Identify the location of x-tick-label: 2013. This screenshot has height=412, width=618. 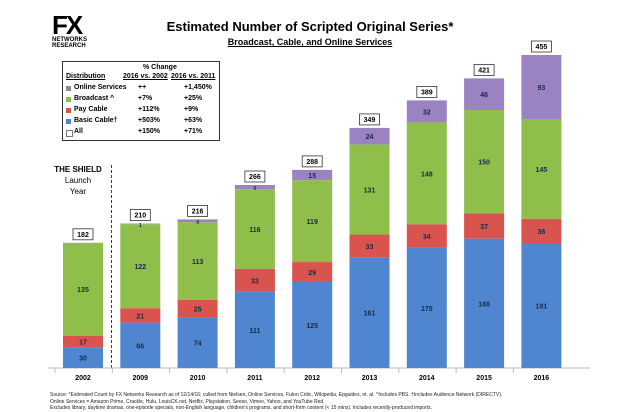
(370, 378).